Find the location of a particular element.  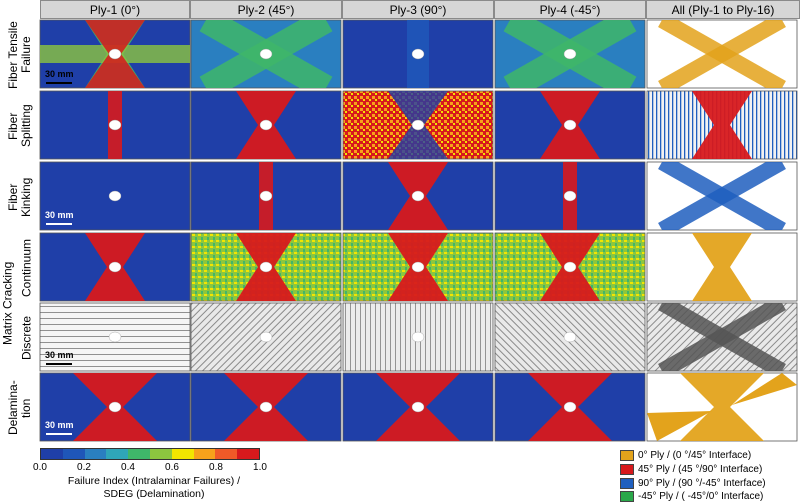

row-label-continuum: Continuum is located at coordinates (26, 268).